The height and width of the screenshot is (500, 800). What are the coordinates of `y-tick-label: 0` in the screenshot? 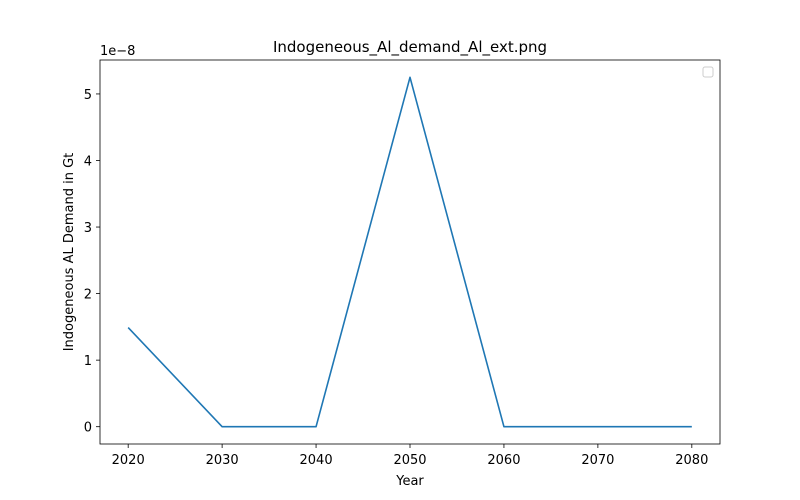 It's located at (88, 428).